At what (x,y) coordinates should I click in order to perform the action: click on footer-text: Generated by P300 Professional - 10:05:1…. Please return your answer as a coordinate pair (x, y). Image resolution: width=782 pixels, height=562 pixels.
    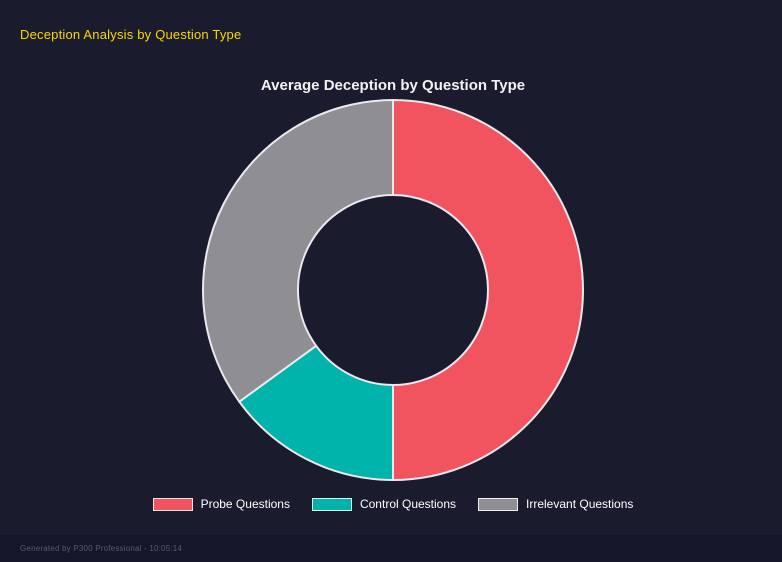
    Looking at the image, I should click on (101, 548).